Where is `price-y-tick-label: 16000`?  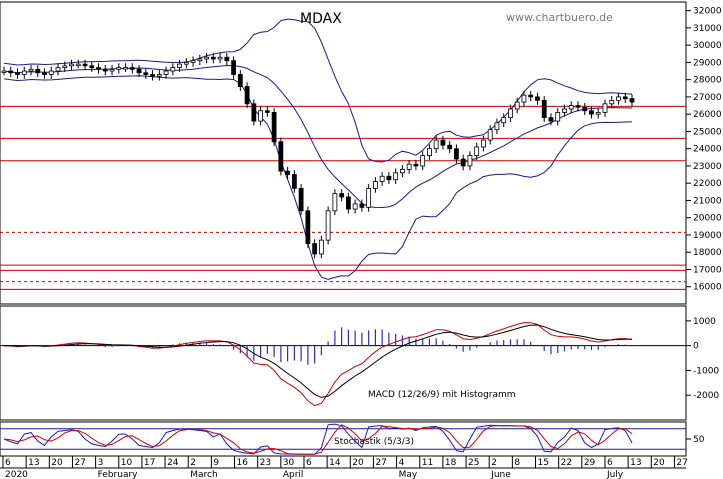
price-y-tick-label: 16000 is located at coordinates (707, 288).